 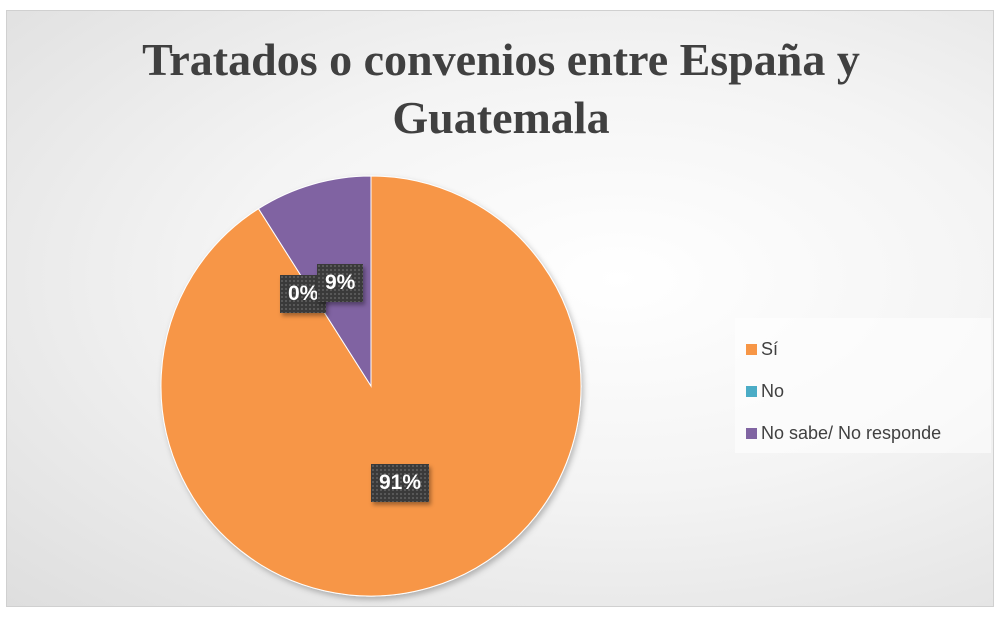 What do you see at coordinates (851, 432) in the screenshot?
I see `legend-label-no-sabe: No sabe/ No responde` at bounding box center [851, 432].